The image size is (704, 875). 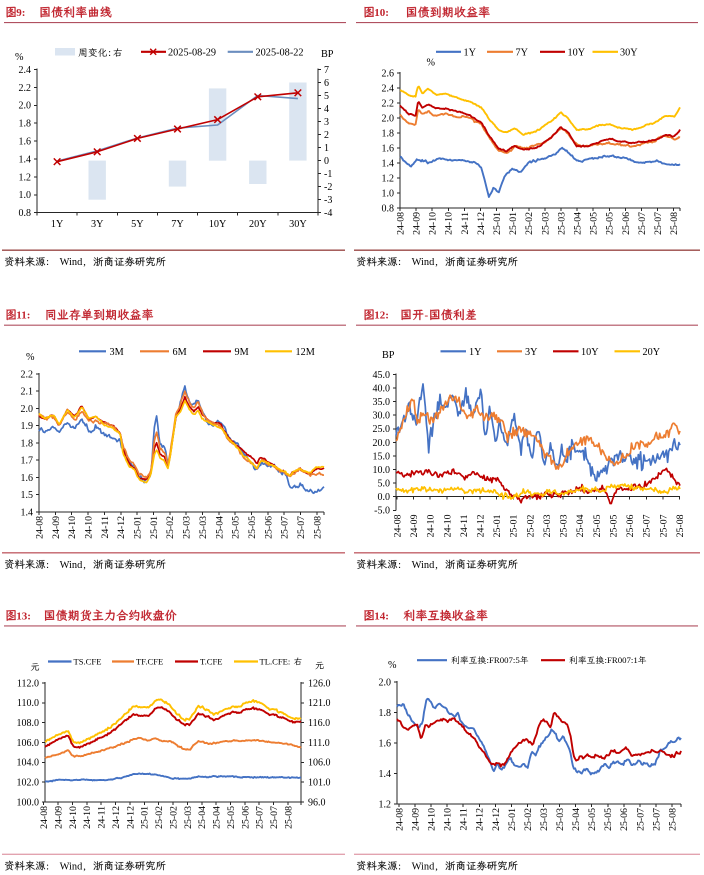 What do you see at coordinates (388, 73) in the screenshot?
I see `svg-text: 2.6` at bounding box center [388, 73].